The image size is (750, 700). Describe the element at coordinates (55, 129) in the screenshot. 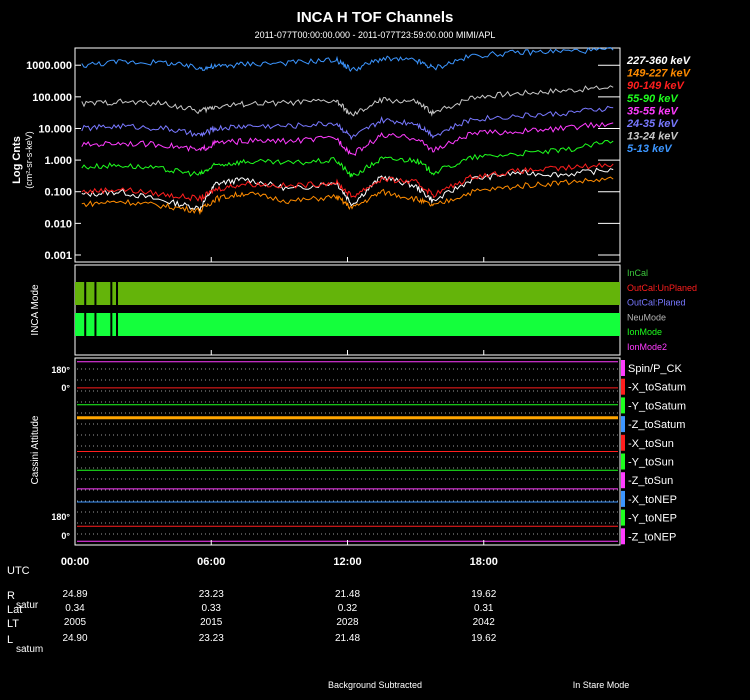

I see `y-tick-label: 10.000` at that location.